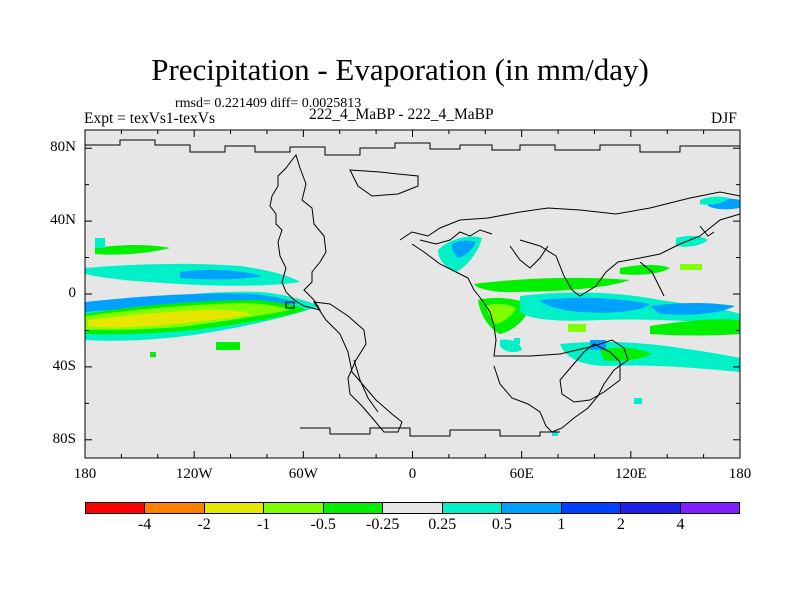  What do you see at coordinates (692, 309) in the screenshot?
I see `west-pacific-blue` at bounding box center [692, 309].